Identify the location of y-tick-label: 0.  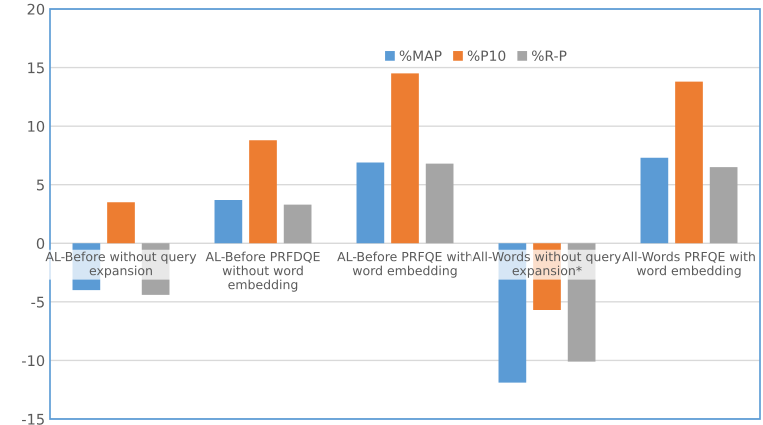
(40, 244).